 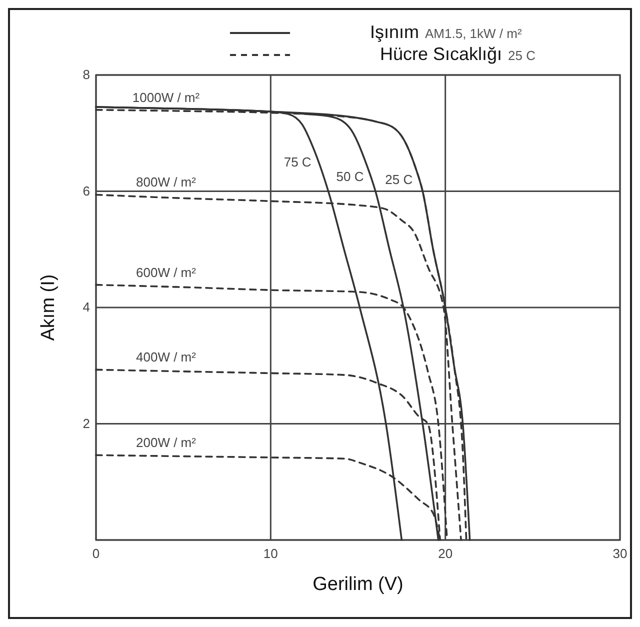 I want to click on text: Hücre Sıcaklığı 25 C, so click(x=458, y=54).